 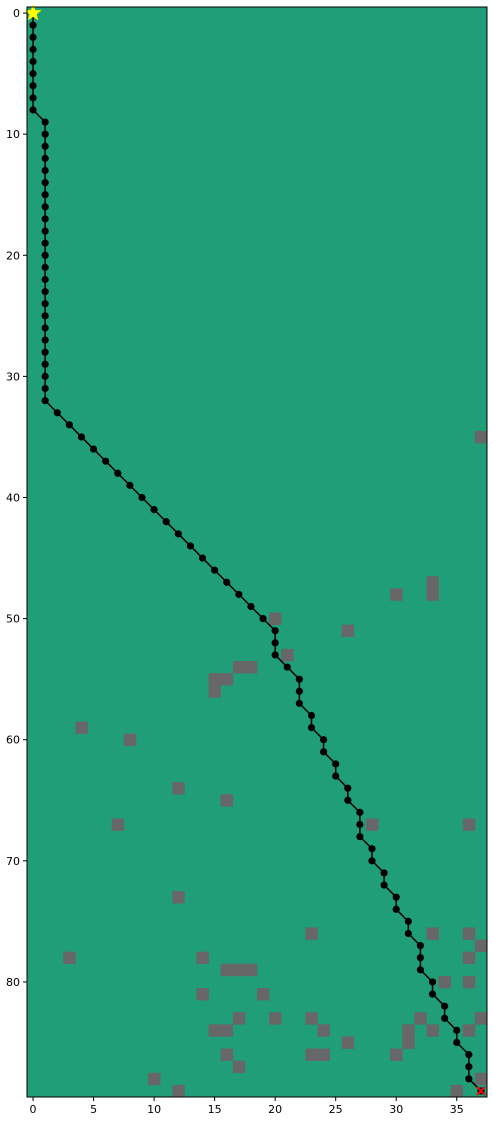 I want to click on y-tick-label: 70, so click(x=13, y=861).